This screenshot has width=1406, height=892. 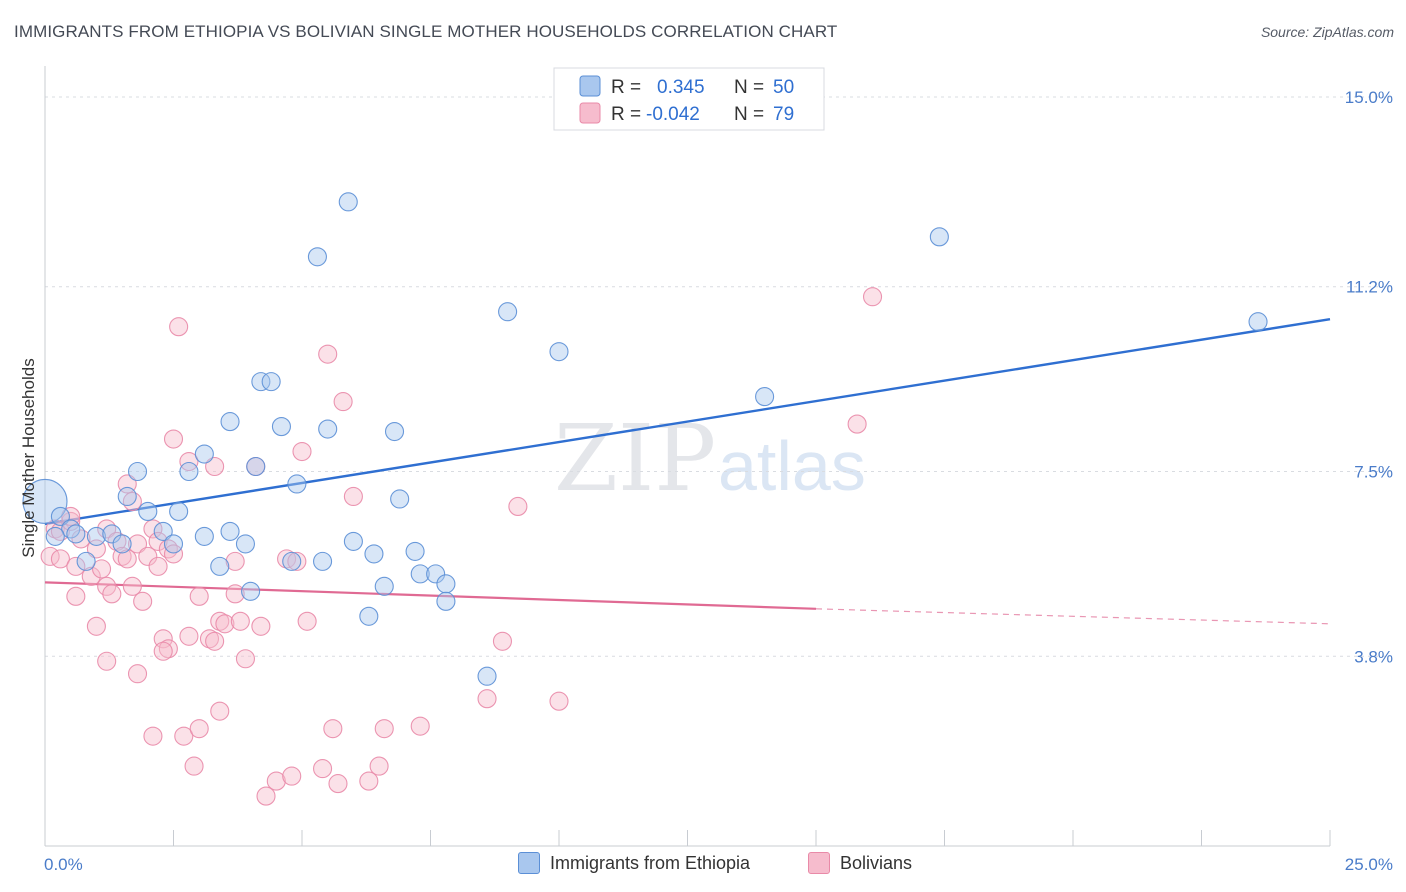 I want to click on y-tick-labels: 3.8% 7.5% 11.2% 15.0%, so click(x=1369, y=377).